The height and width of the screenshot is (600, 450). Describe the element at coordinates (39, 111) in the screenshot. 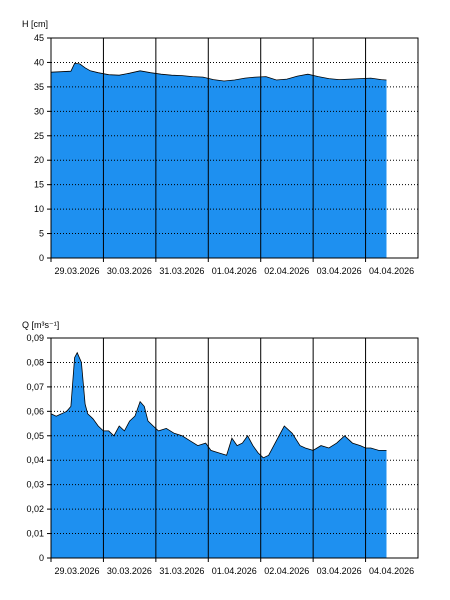

I see `y-tick-label: 30` at that location.